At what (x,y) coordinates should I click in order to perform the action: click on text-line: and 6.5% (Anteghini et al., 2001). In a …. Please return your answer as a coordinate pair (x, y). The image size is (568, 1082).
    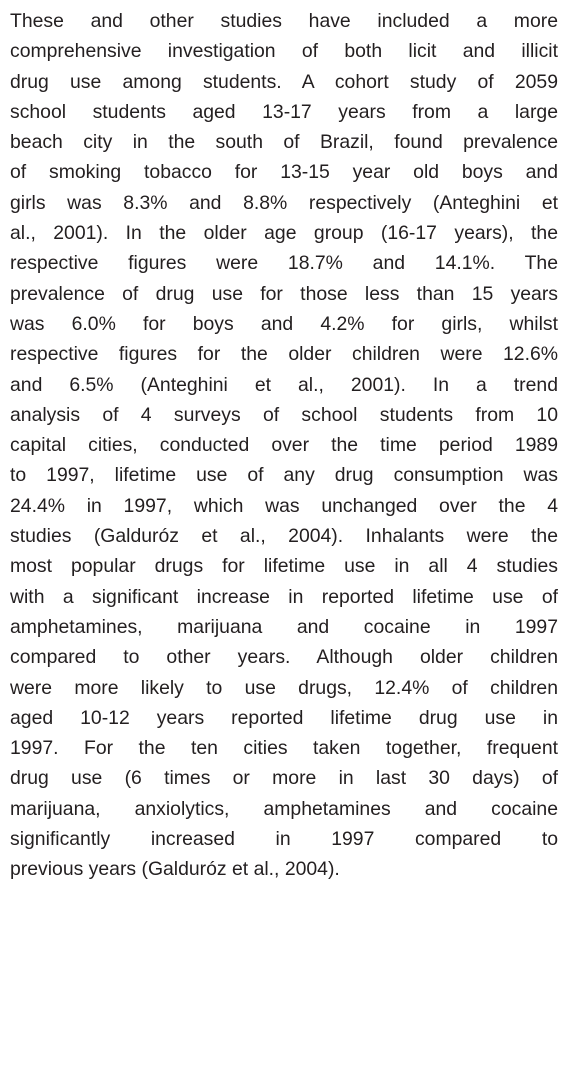
    Looking at the image, I should click on (284, 384).